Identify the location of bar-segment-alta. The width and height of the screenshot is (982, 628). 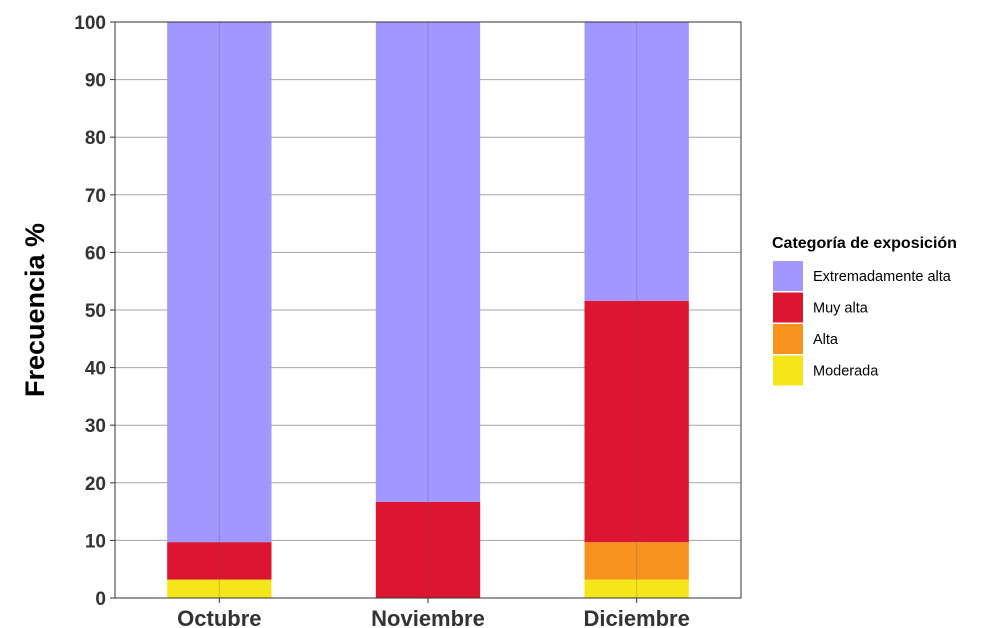
(636, 561).